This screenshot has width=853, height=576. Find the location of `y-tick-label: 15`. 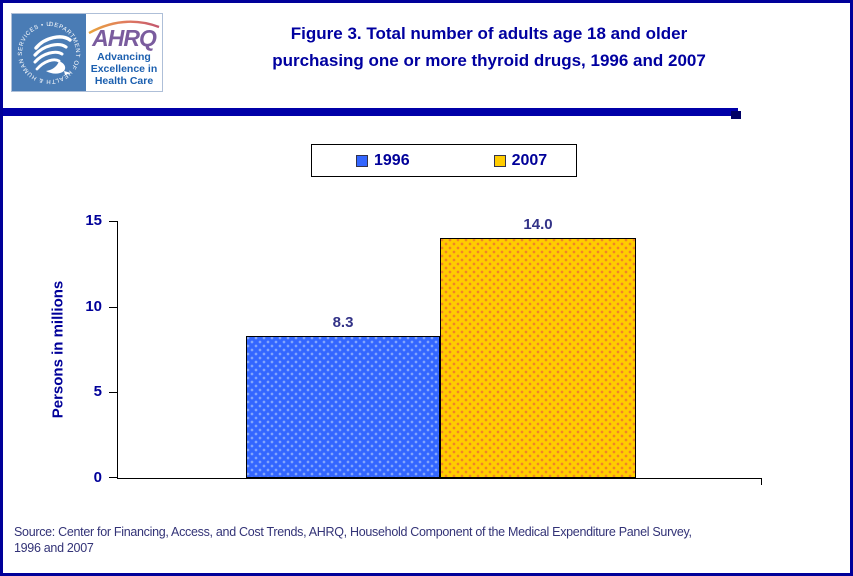

y-tick-label: 15 is located at coordinates (93, 220).